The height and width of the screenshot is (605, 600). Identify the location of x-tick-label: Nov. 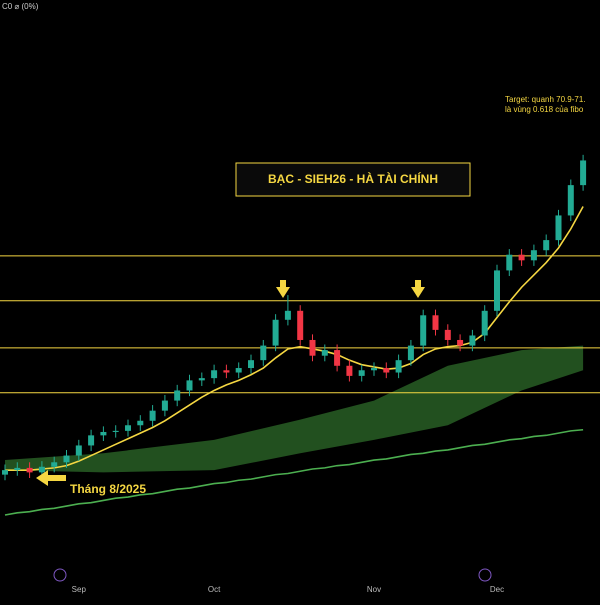
(374, 589).